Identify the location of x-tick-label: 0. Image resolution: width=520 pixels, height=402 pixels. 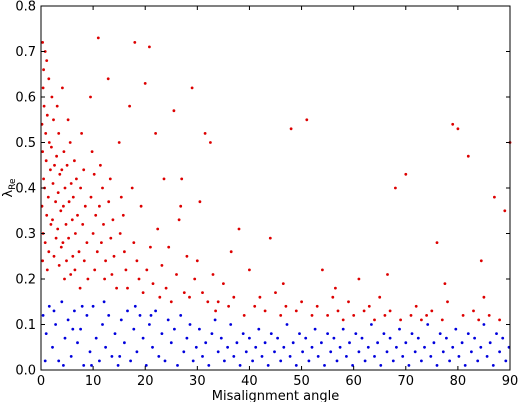
(41, 381).